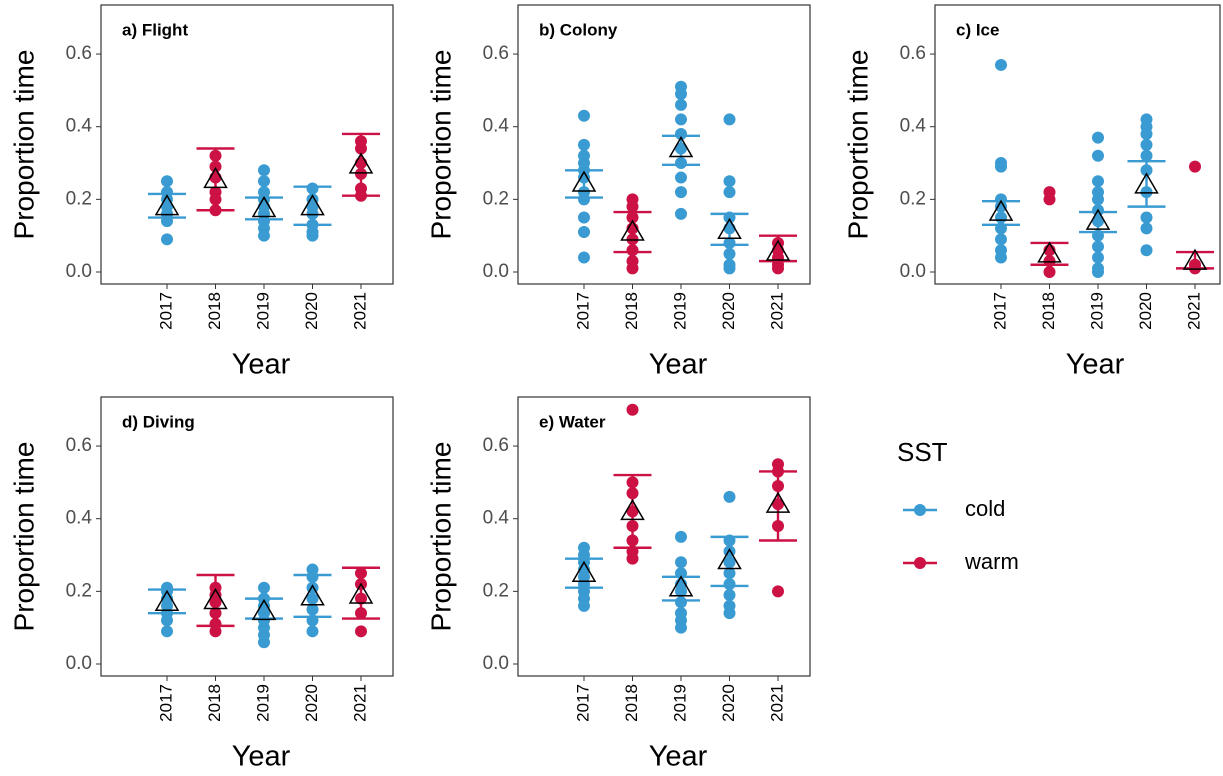  What do you see at coordinates (678, 757) in the screenshot?
I see `x-axis-label: Year` at bounding box center [678, 757].